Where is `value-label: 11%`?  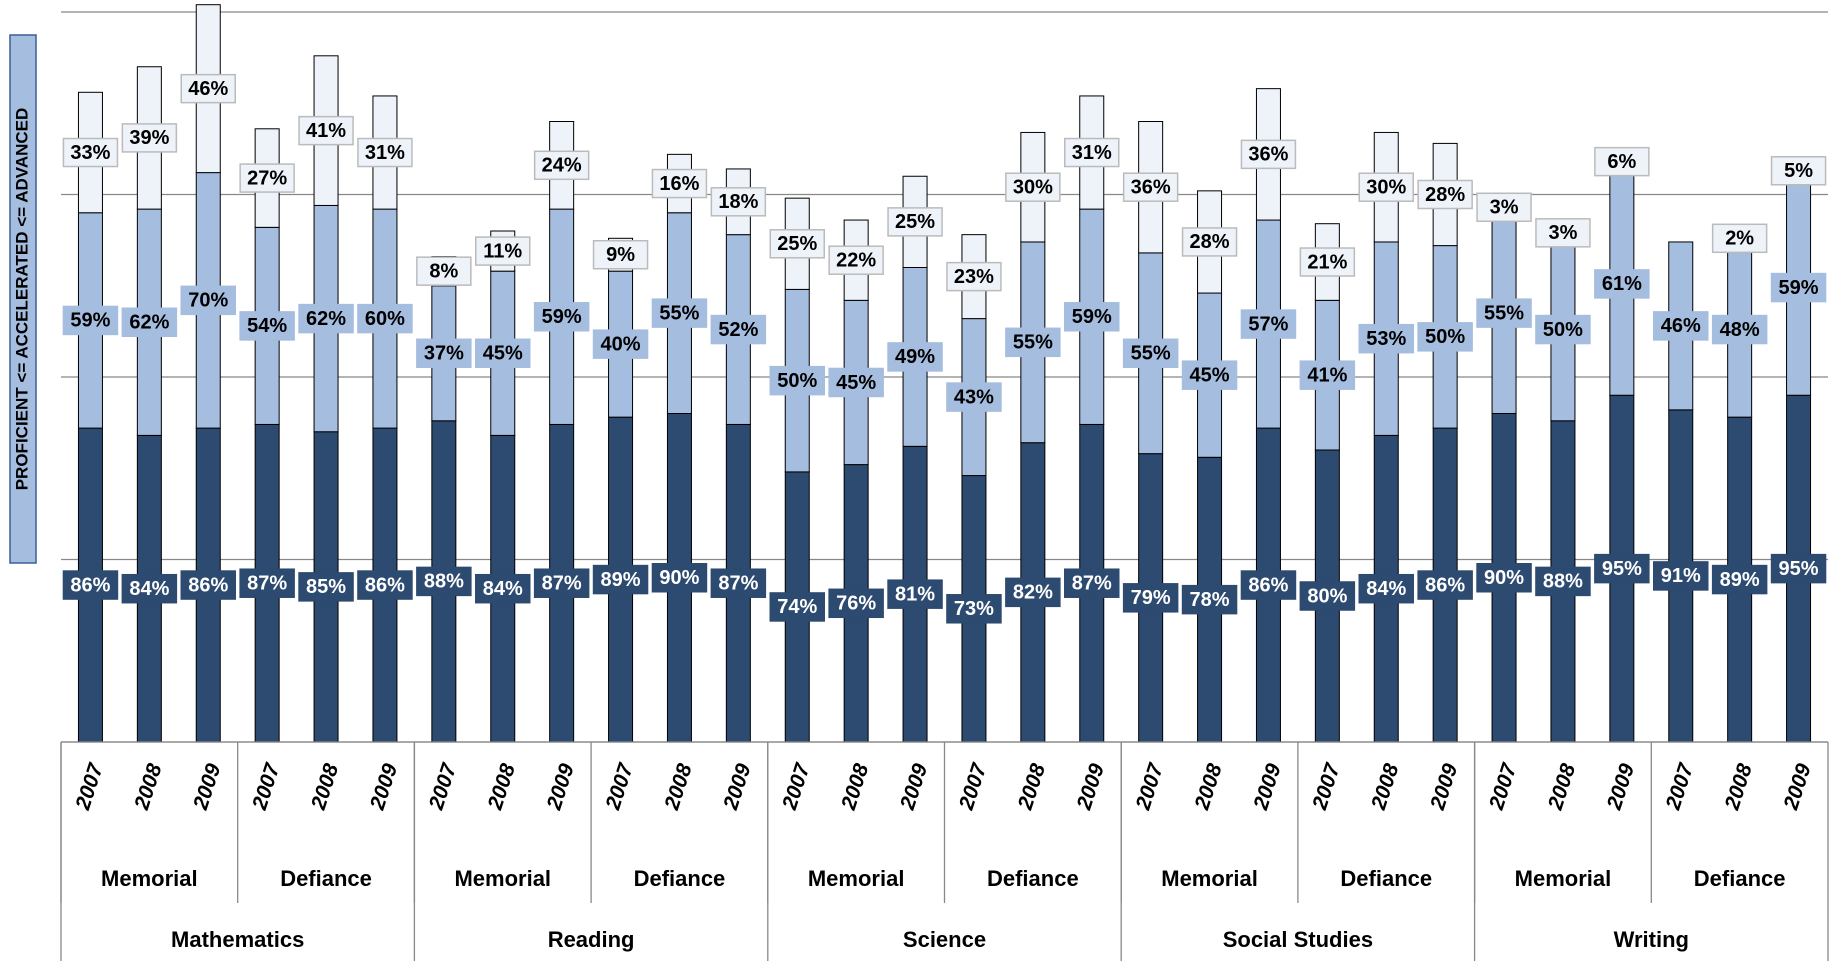 value-label: 11% is located at coordinates (502, 251).